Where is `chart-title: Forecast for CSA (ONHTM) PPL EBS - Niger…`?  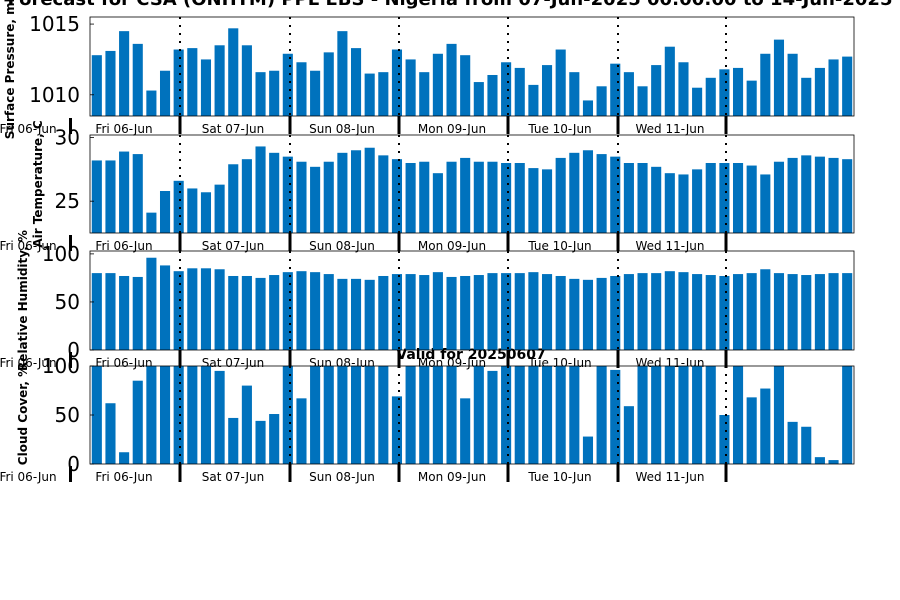
chart-title: Forecast for CSA (ONHTM) PPL EBS - Niger… is located at coordinates (450, 5).